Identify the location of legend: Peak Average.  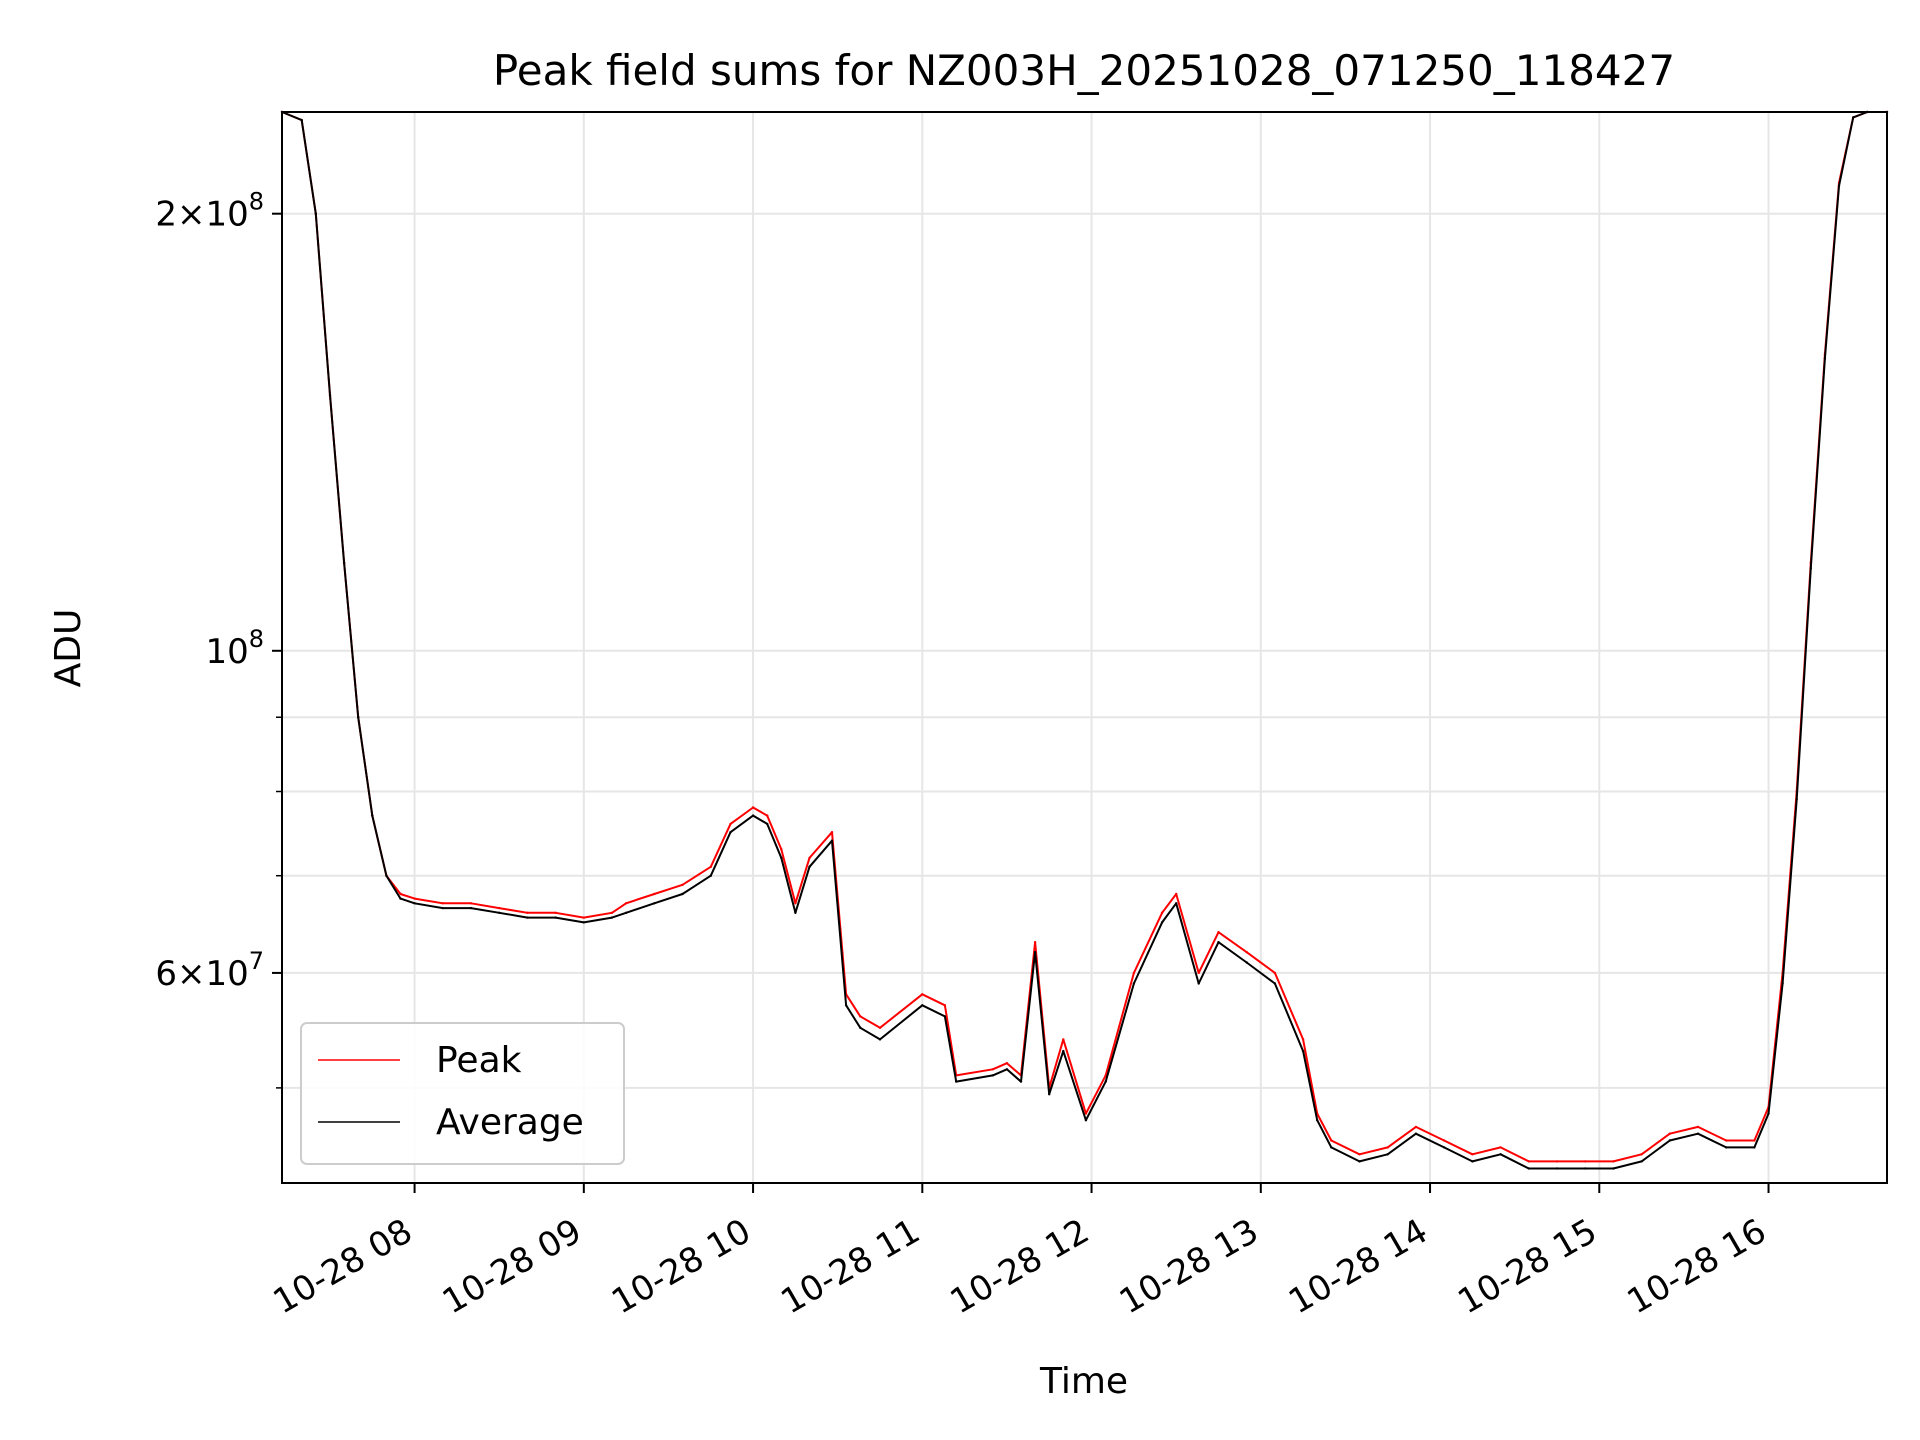
(462, 1093).